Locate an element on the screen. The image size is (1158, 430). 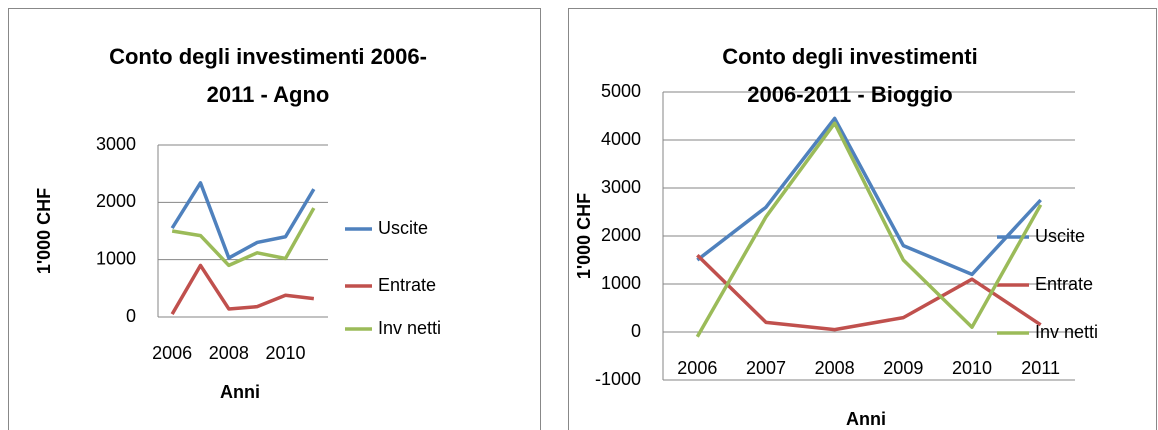
y-tick-label: 4000 is located at coordinates (621, 139).